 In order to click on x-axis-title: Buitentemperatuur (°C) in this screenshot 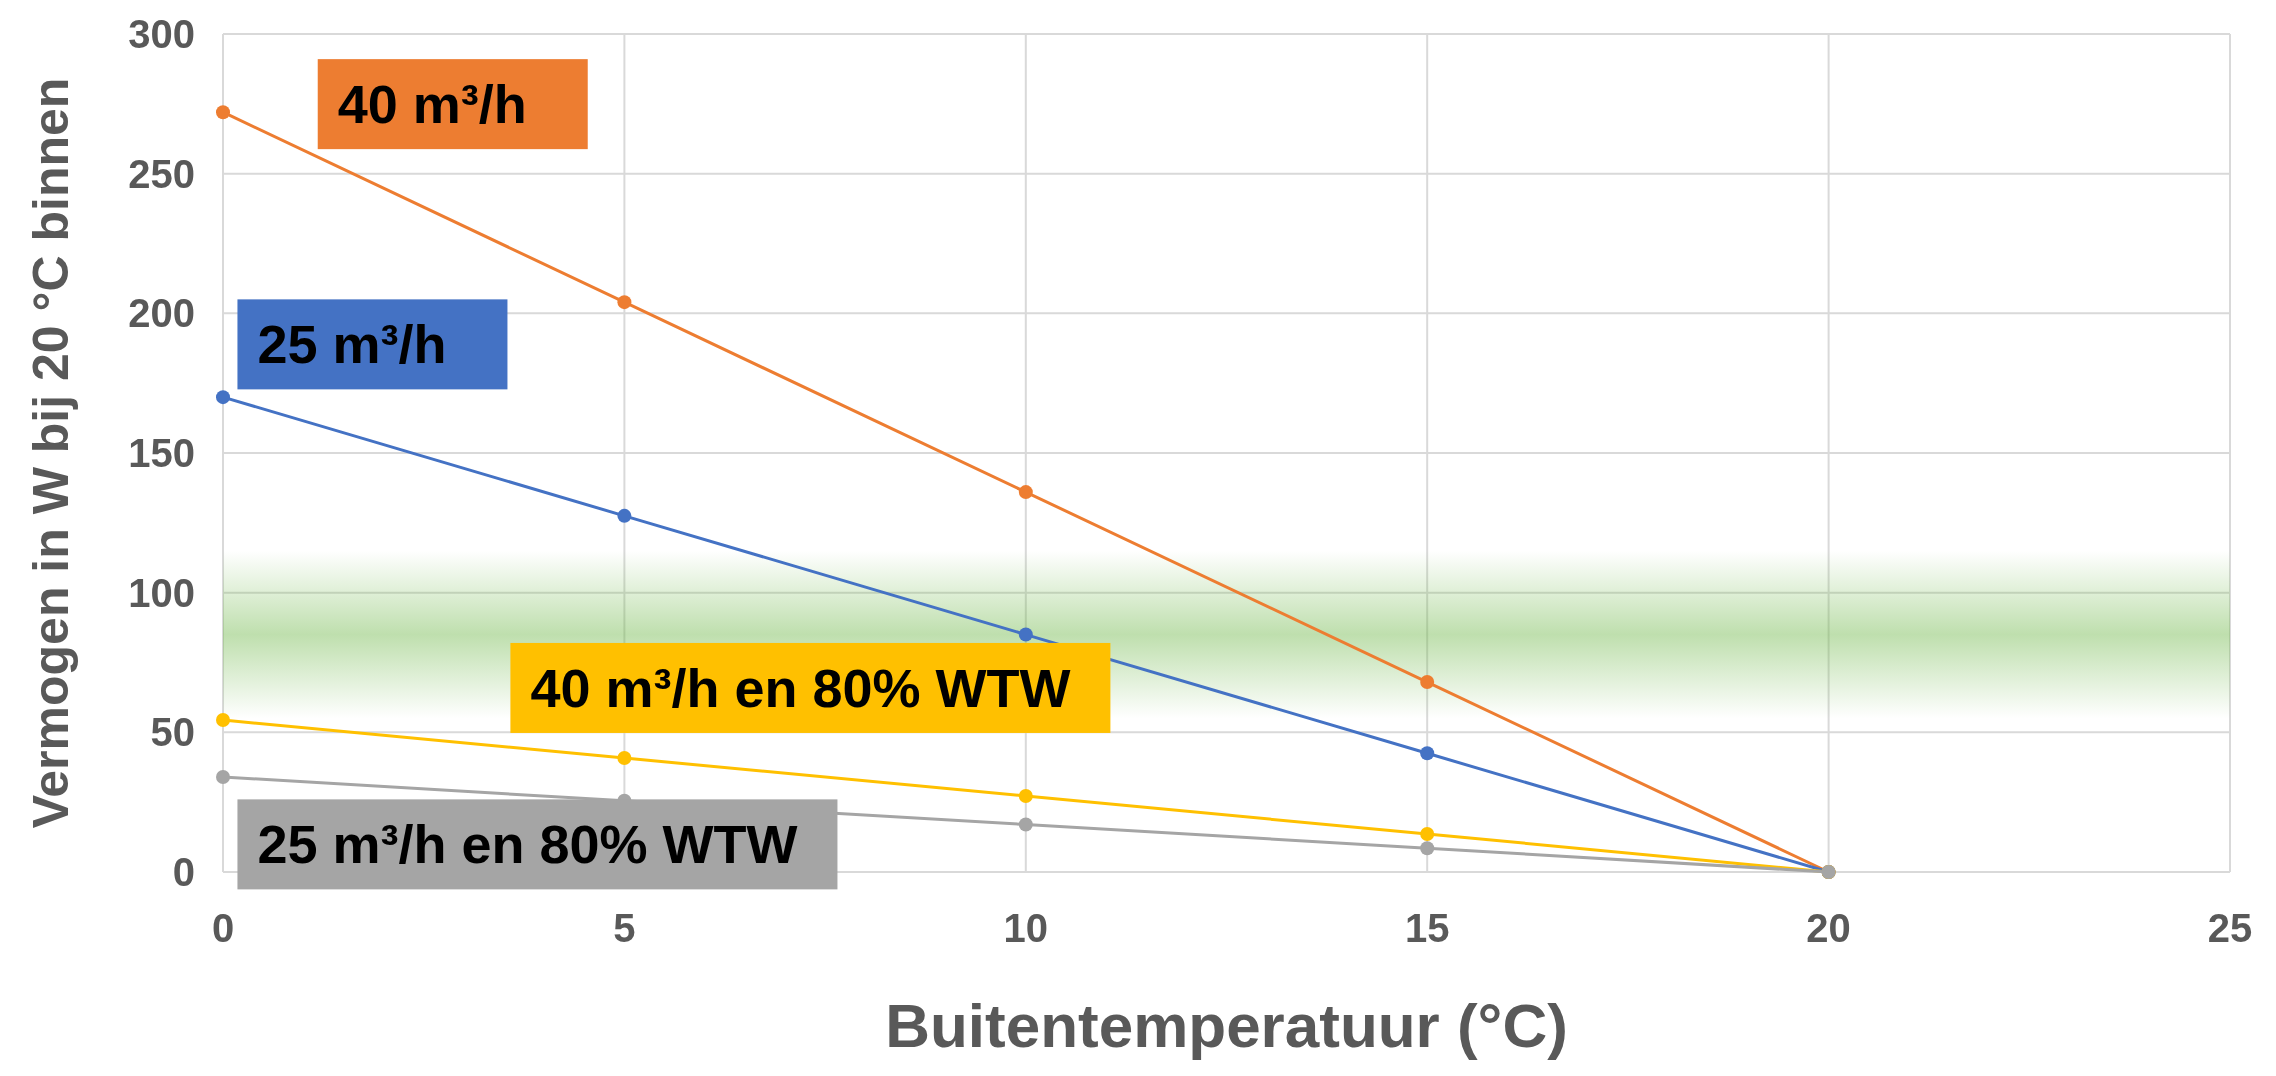, I will do `click(1226, 1025)`.